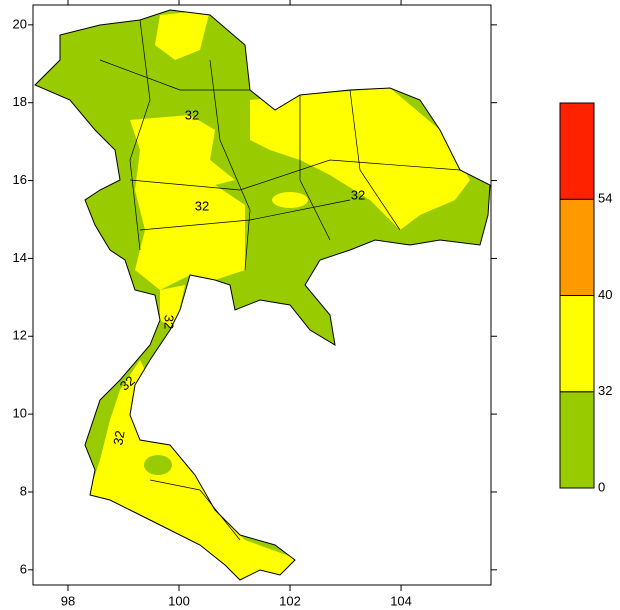  Describe the element at coordinates (290, 600) in the screenshot. I see `x-tick-label: 102` at that location.